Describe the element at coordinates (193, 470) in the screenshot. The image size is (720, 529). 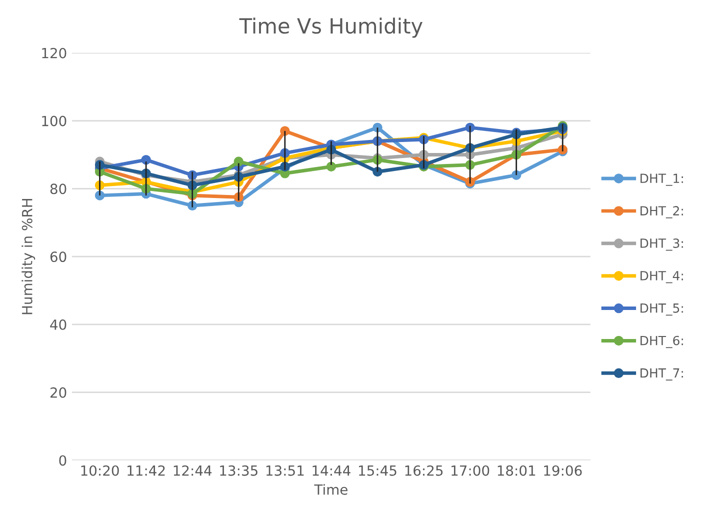
I see `x-tick-label: 12:44` at that location.